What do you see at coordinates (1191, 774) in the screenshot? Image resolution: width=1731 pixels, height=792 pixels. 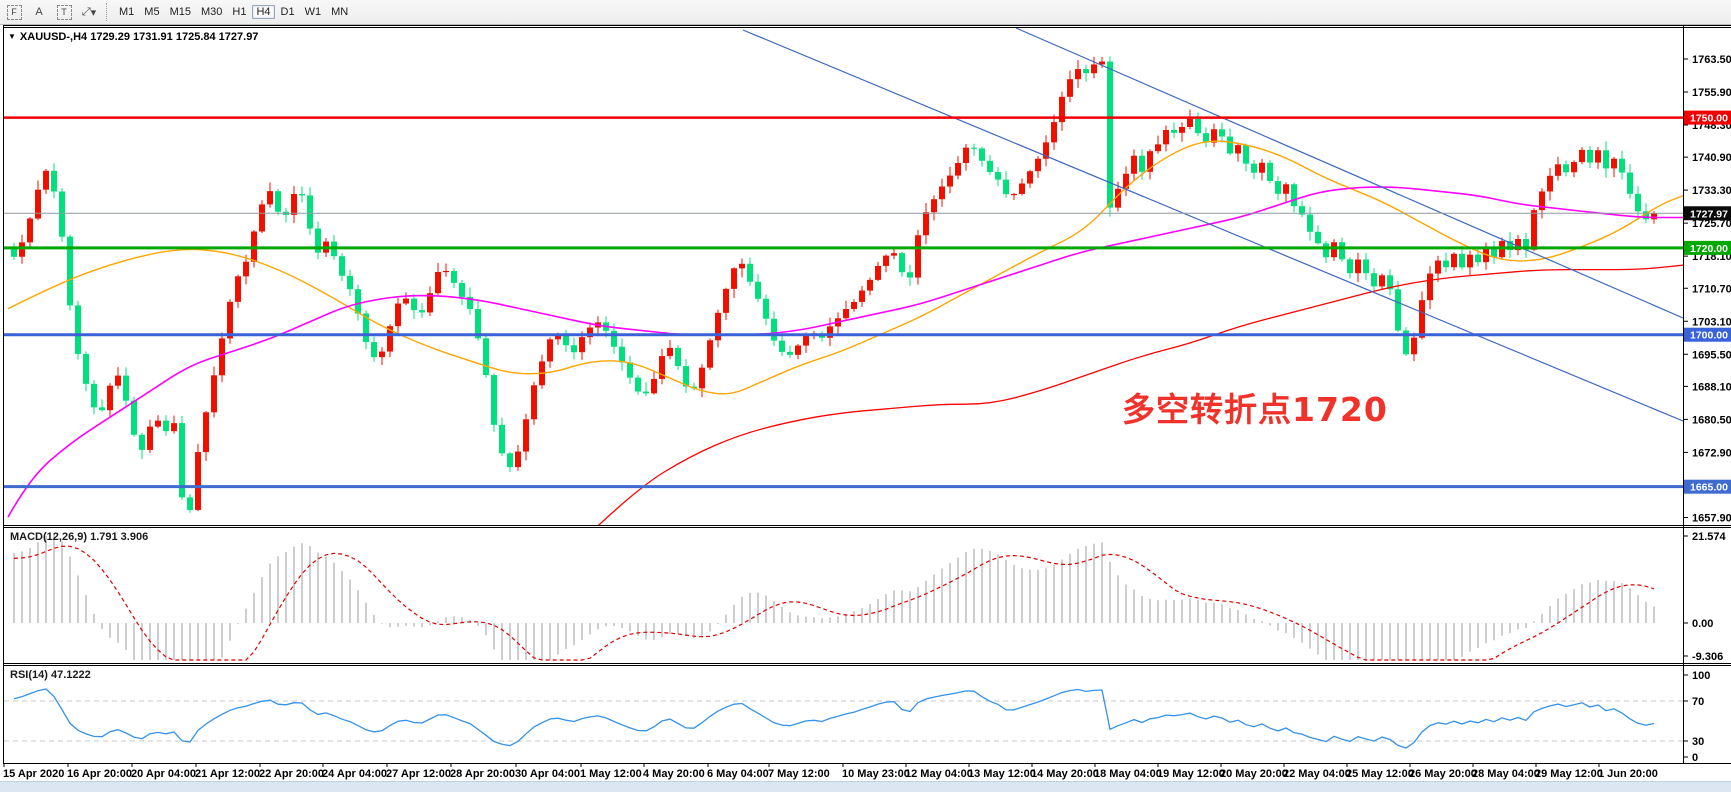 I see `time-tick-label: 19 May 12:00` at bounding box center [1191, 774].